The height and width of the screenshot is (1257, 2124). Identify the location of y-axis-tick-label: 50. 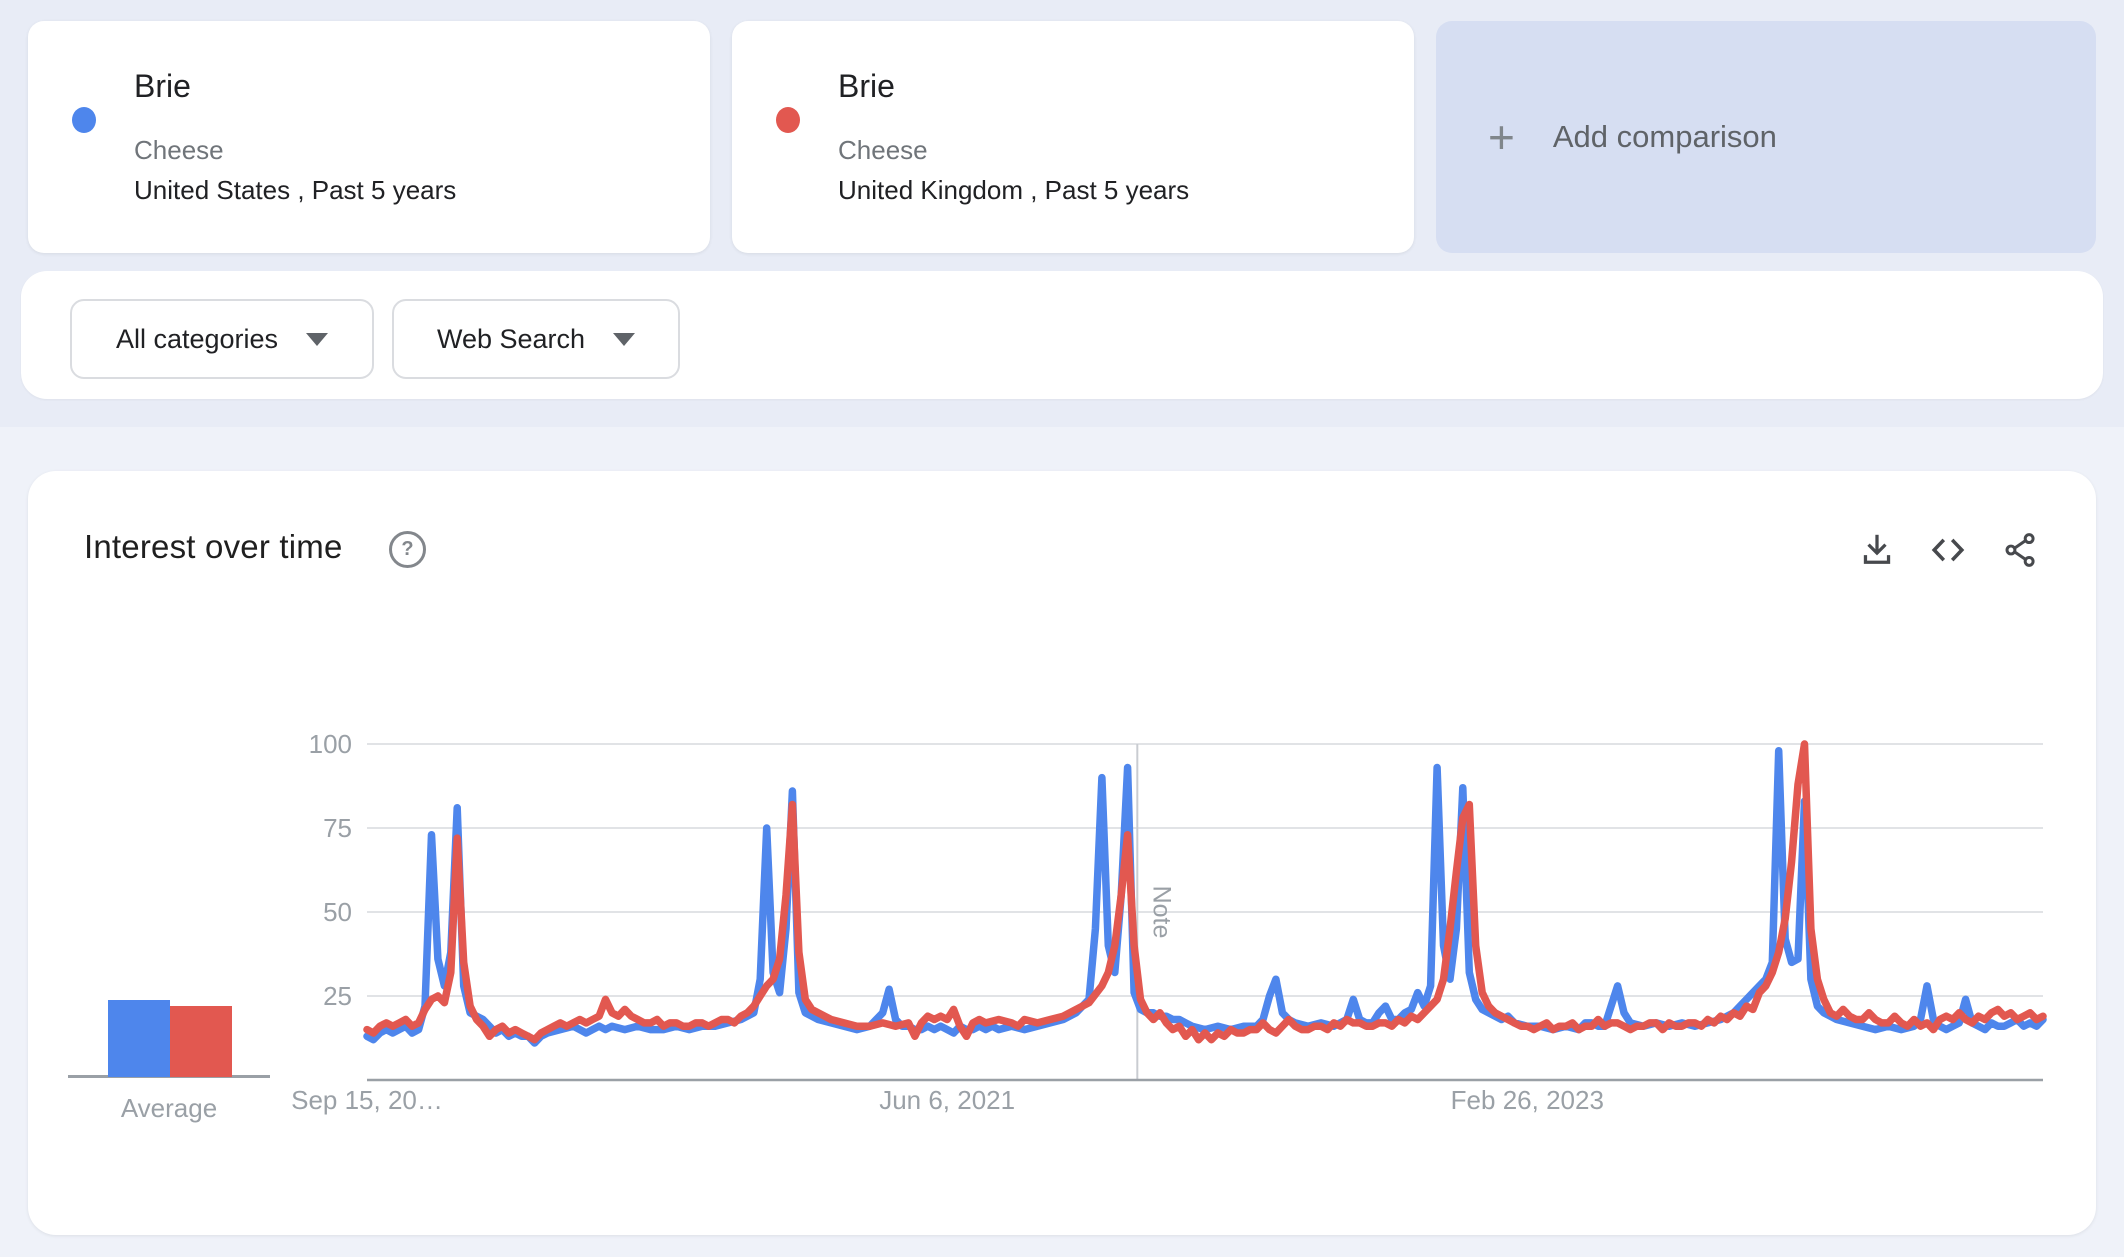
(337, 912).